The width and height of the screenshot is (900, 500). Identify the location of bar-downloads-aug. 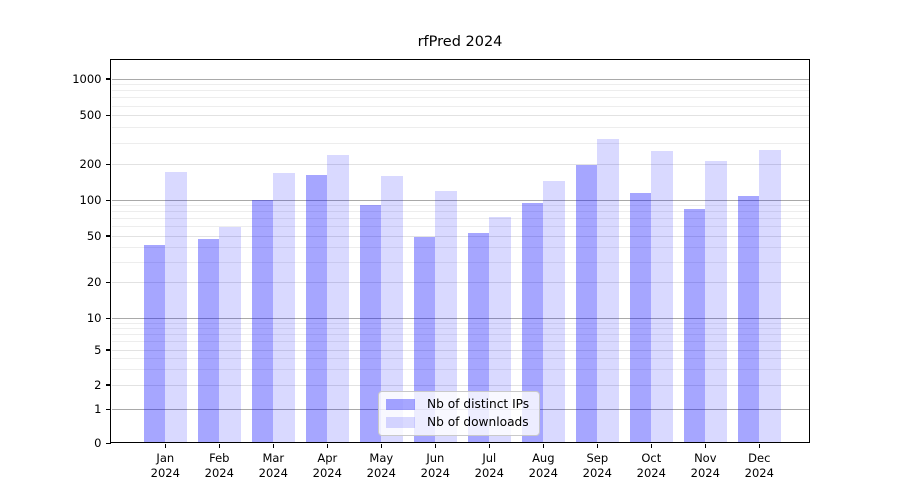
(554, 312).